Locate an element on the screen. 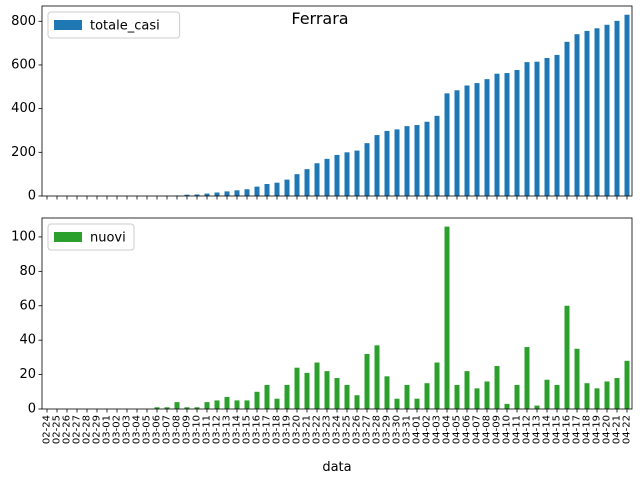  x-tick-label: 03-26 is located at coordinates (357, 429).